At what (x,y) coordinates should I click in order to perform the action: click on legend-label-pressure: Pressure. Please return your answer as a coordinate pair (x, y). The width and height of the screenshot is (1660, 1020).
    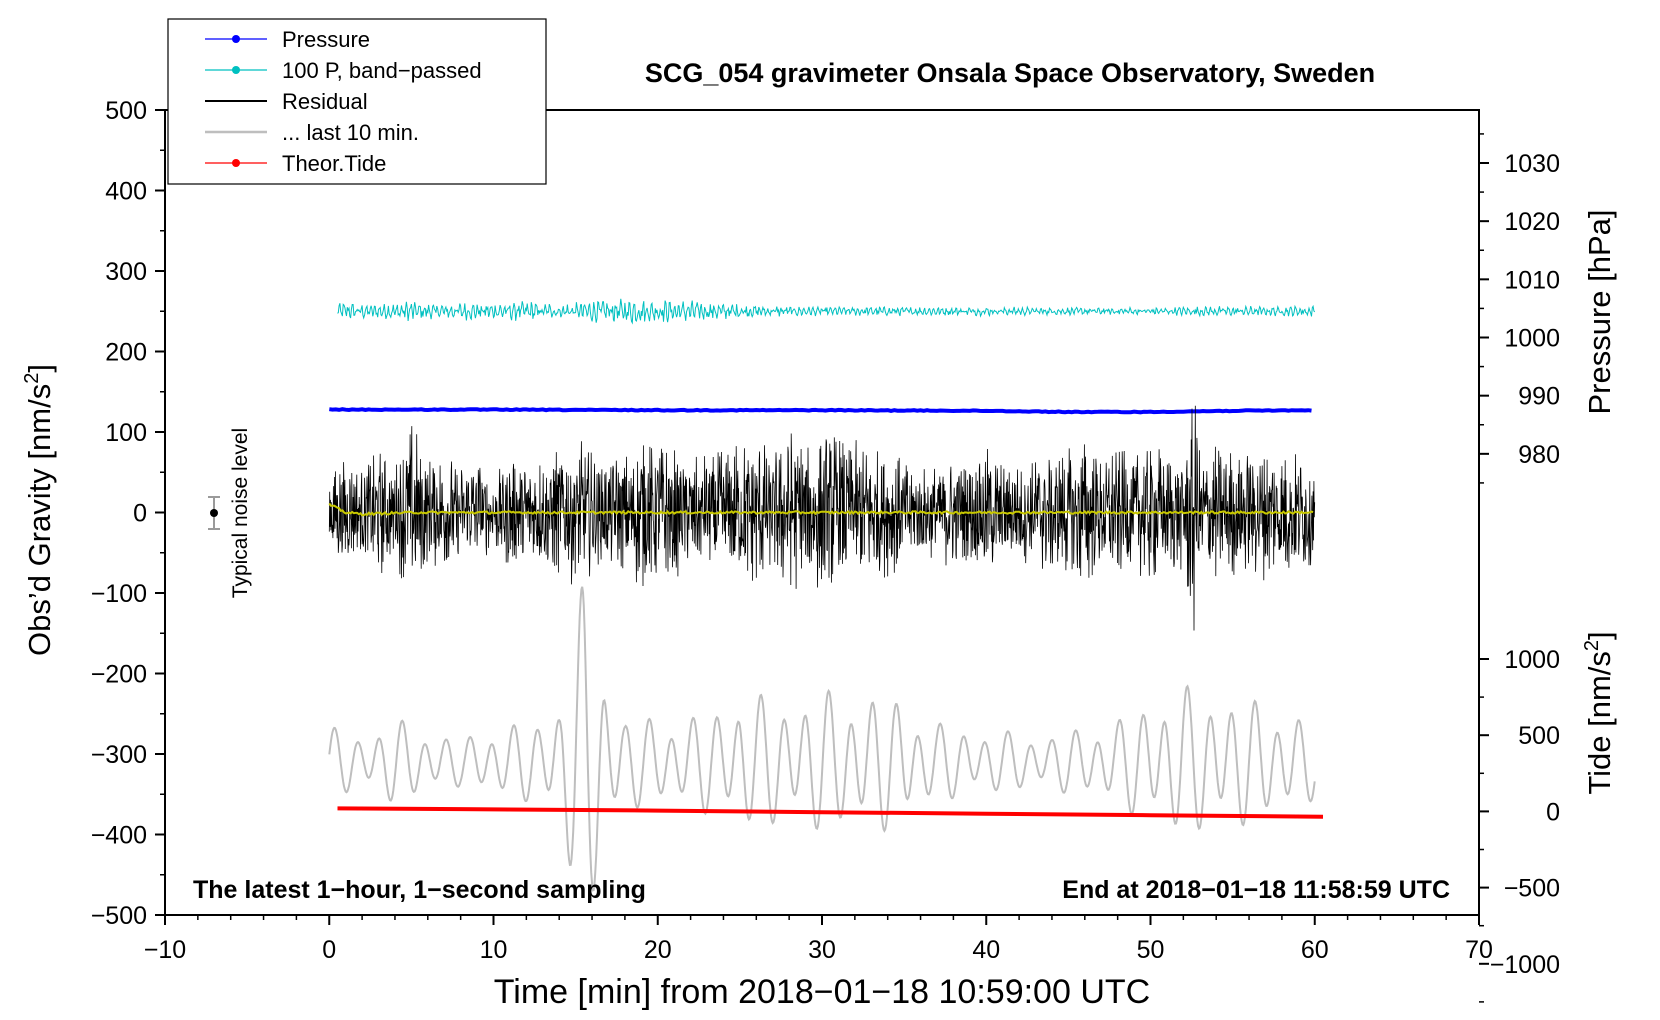
    Looking at the image, I should click on (326, 39).